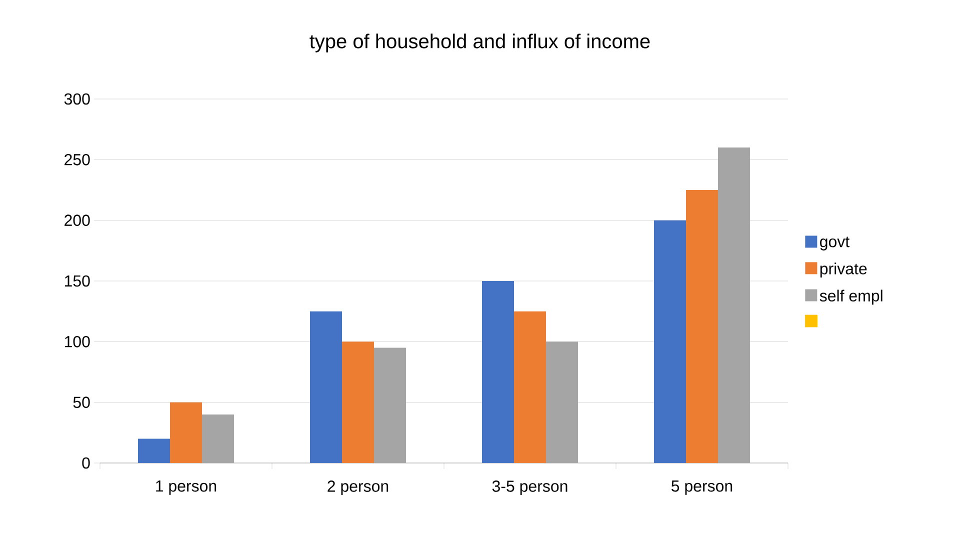  What do you see at coordinates (530, 488) in the screenshot?
I see `x-tick-label: 3-5 person` at bounding box center [530, 488].